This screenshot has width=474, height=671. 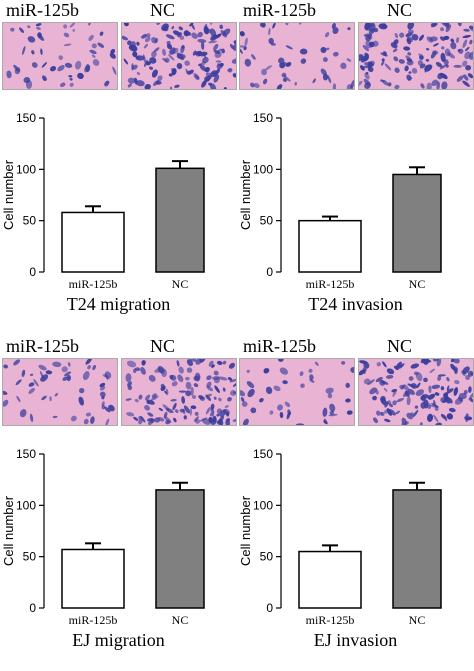 I want to click on y-tick-label: 100, so click(x=263, y=505).